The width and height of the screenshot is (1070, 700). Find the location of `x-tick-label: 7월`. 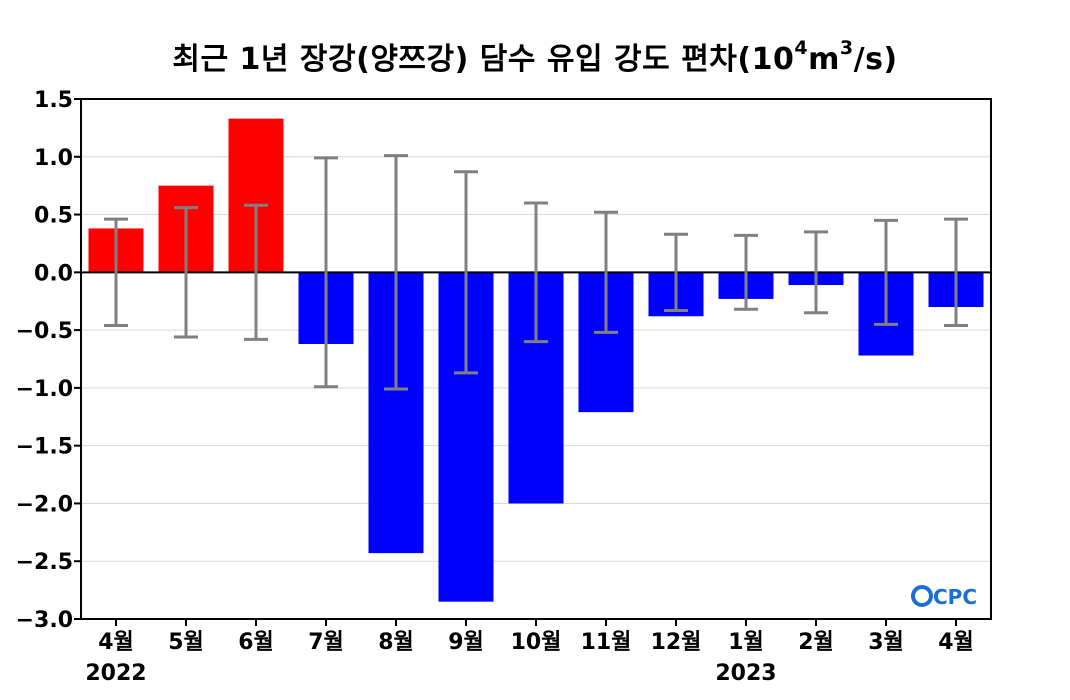

x-tick-label: 7월 is located at coordinates (326, 642).